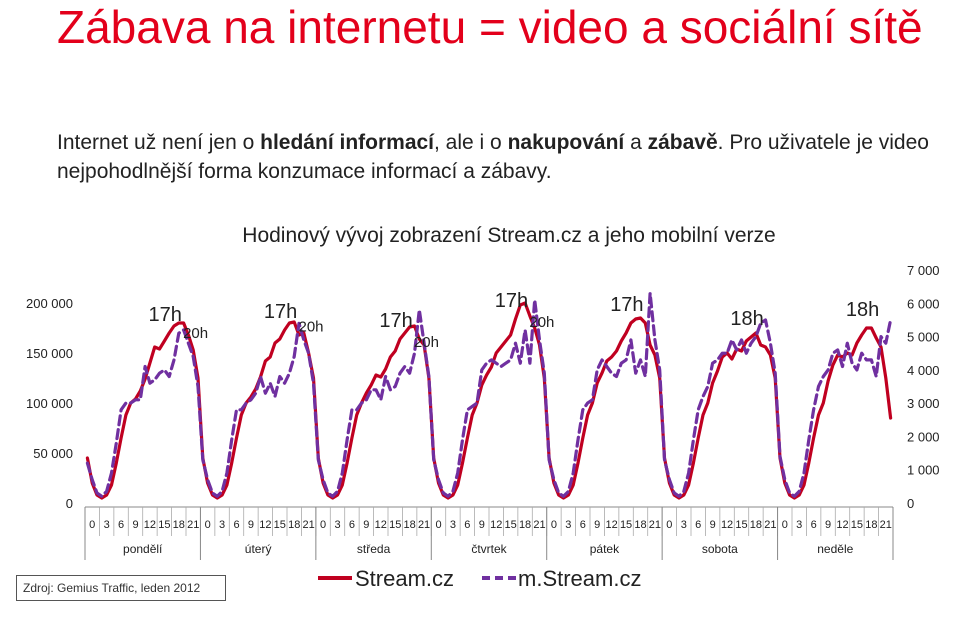 Image resolution: width=959 pixels, height=635 pixels. I want to click on x-day-label: pondělí, so click(143, 549).